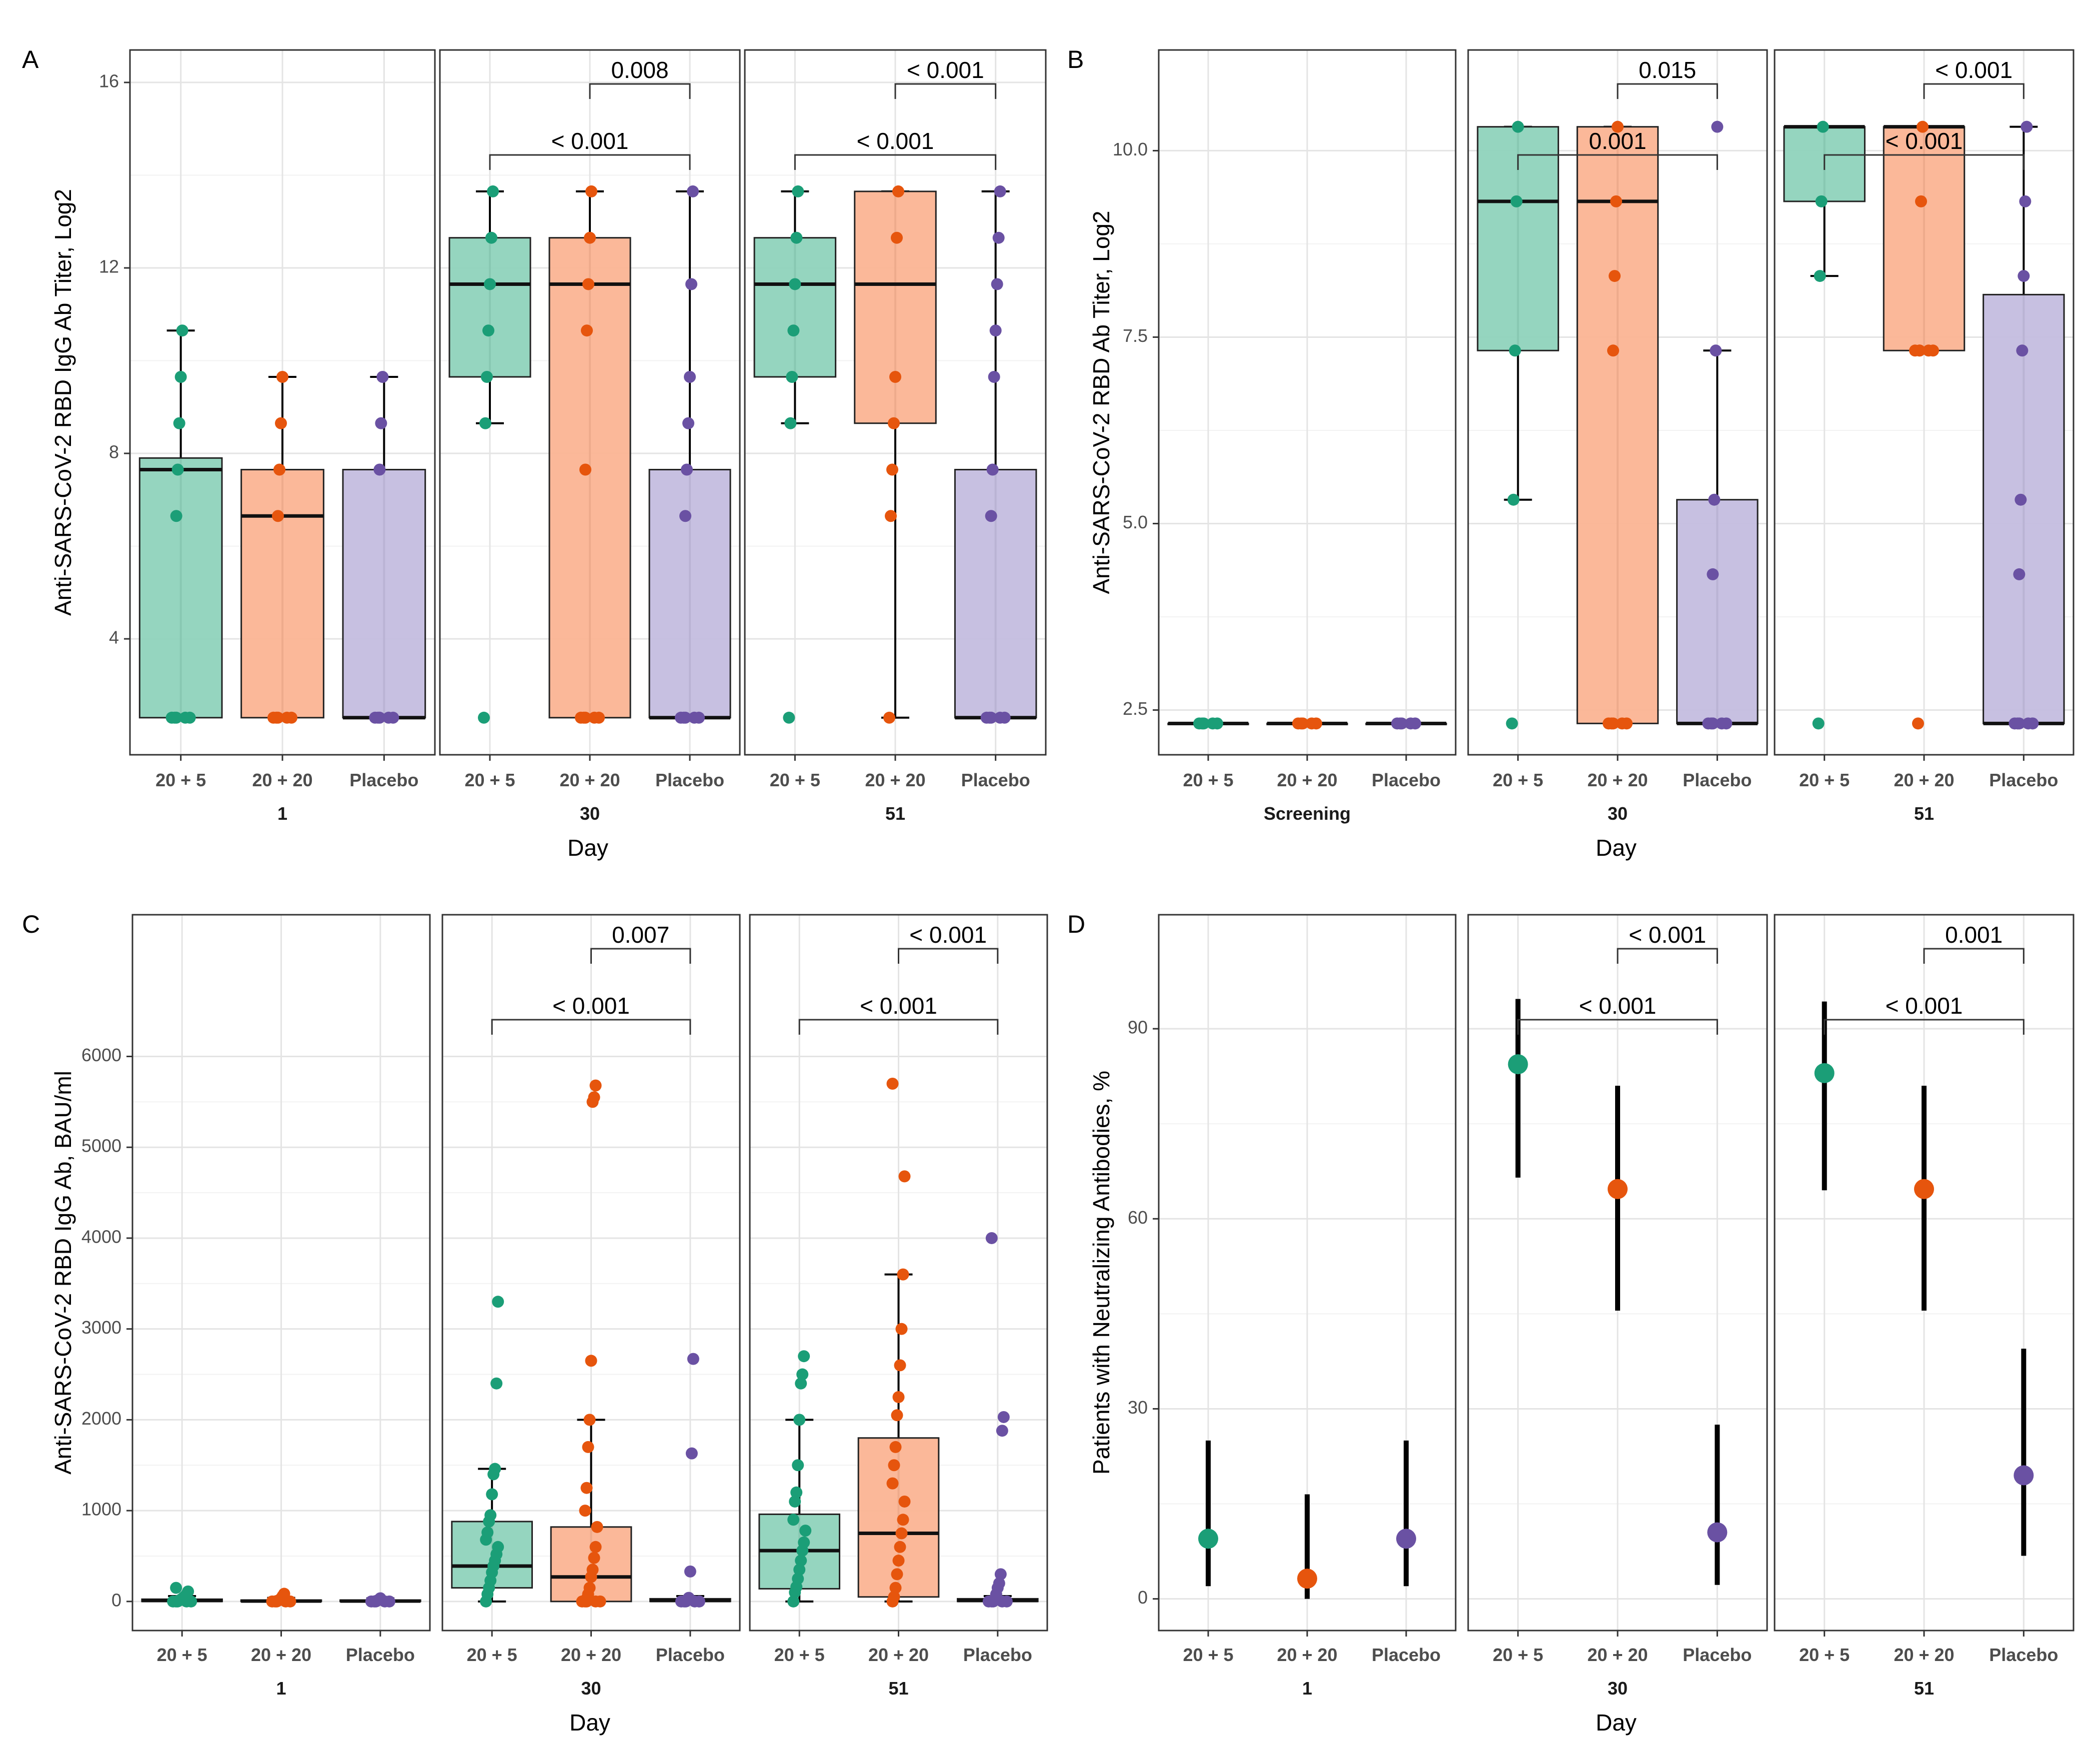  What do you see at coordinates (101, 1236) in the screenshot?
I see `y-tick-label: 4000` at bounding box center [101, 1236].